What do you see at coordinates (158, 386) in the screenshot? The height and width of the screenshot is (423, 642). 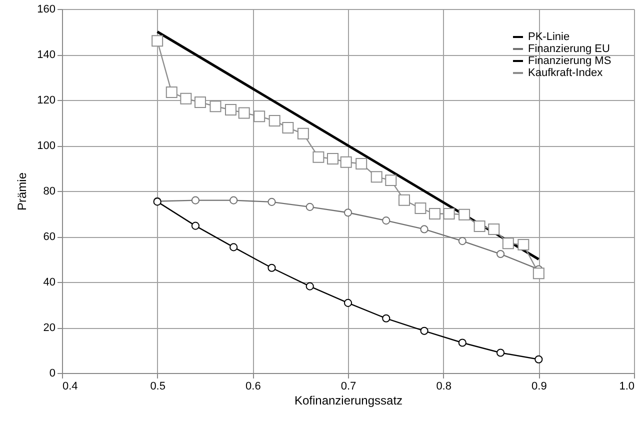 I see `x-tick-label: 0.5` at bounding box center [158, 386].